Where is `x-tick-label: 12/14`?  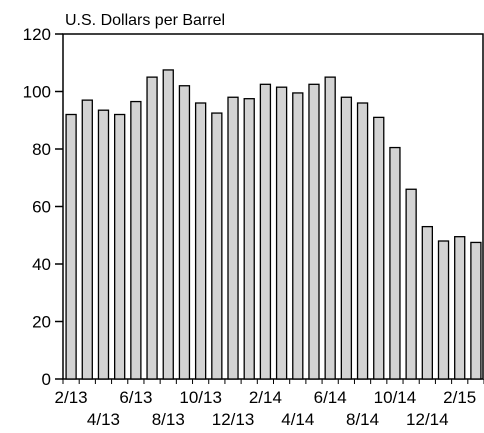 x-tick-label: 12/14 is located at coordinates (427, 419).